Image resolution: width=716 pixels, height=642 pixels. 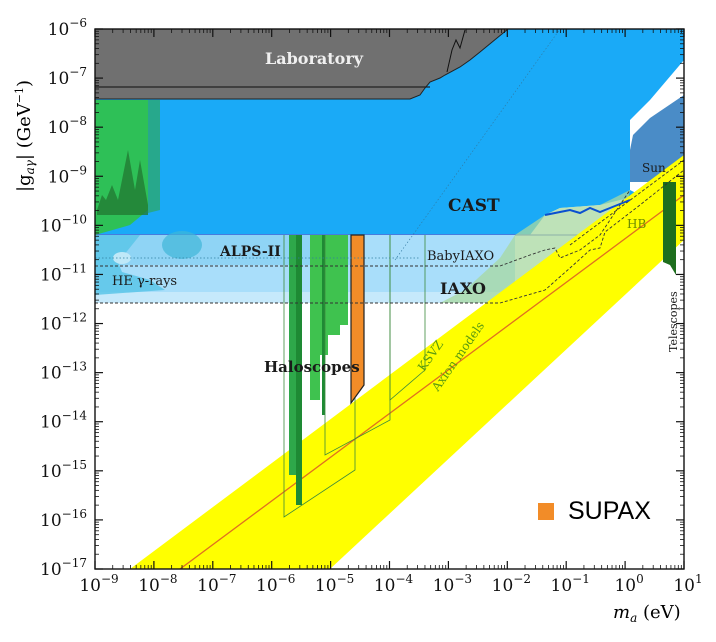 I want to click on x-tick-label: 10⁻⁵, so click(x=334, y=584).